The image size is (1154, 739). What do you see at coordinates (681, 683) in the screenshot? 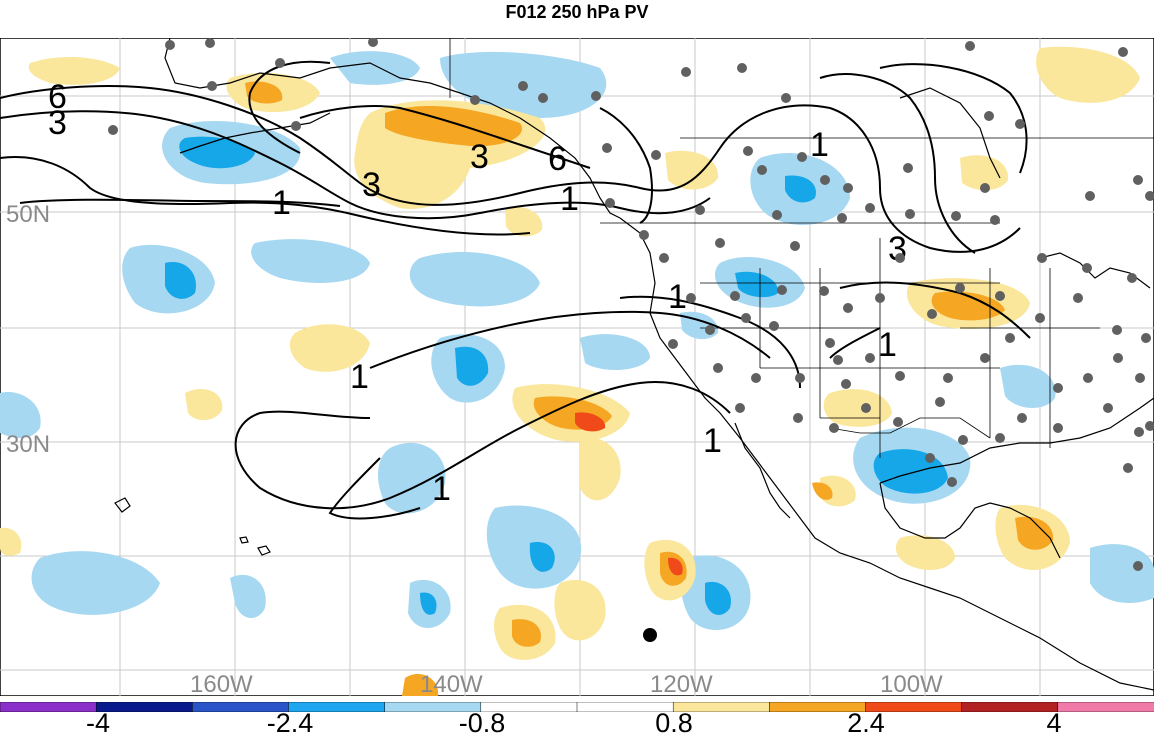
I see `lon-label: 120W` at bounding box center [681, 683].